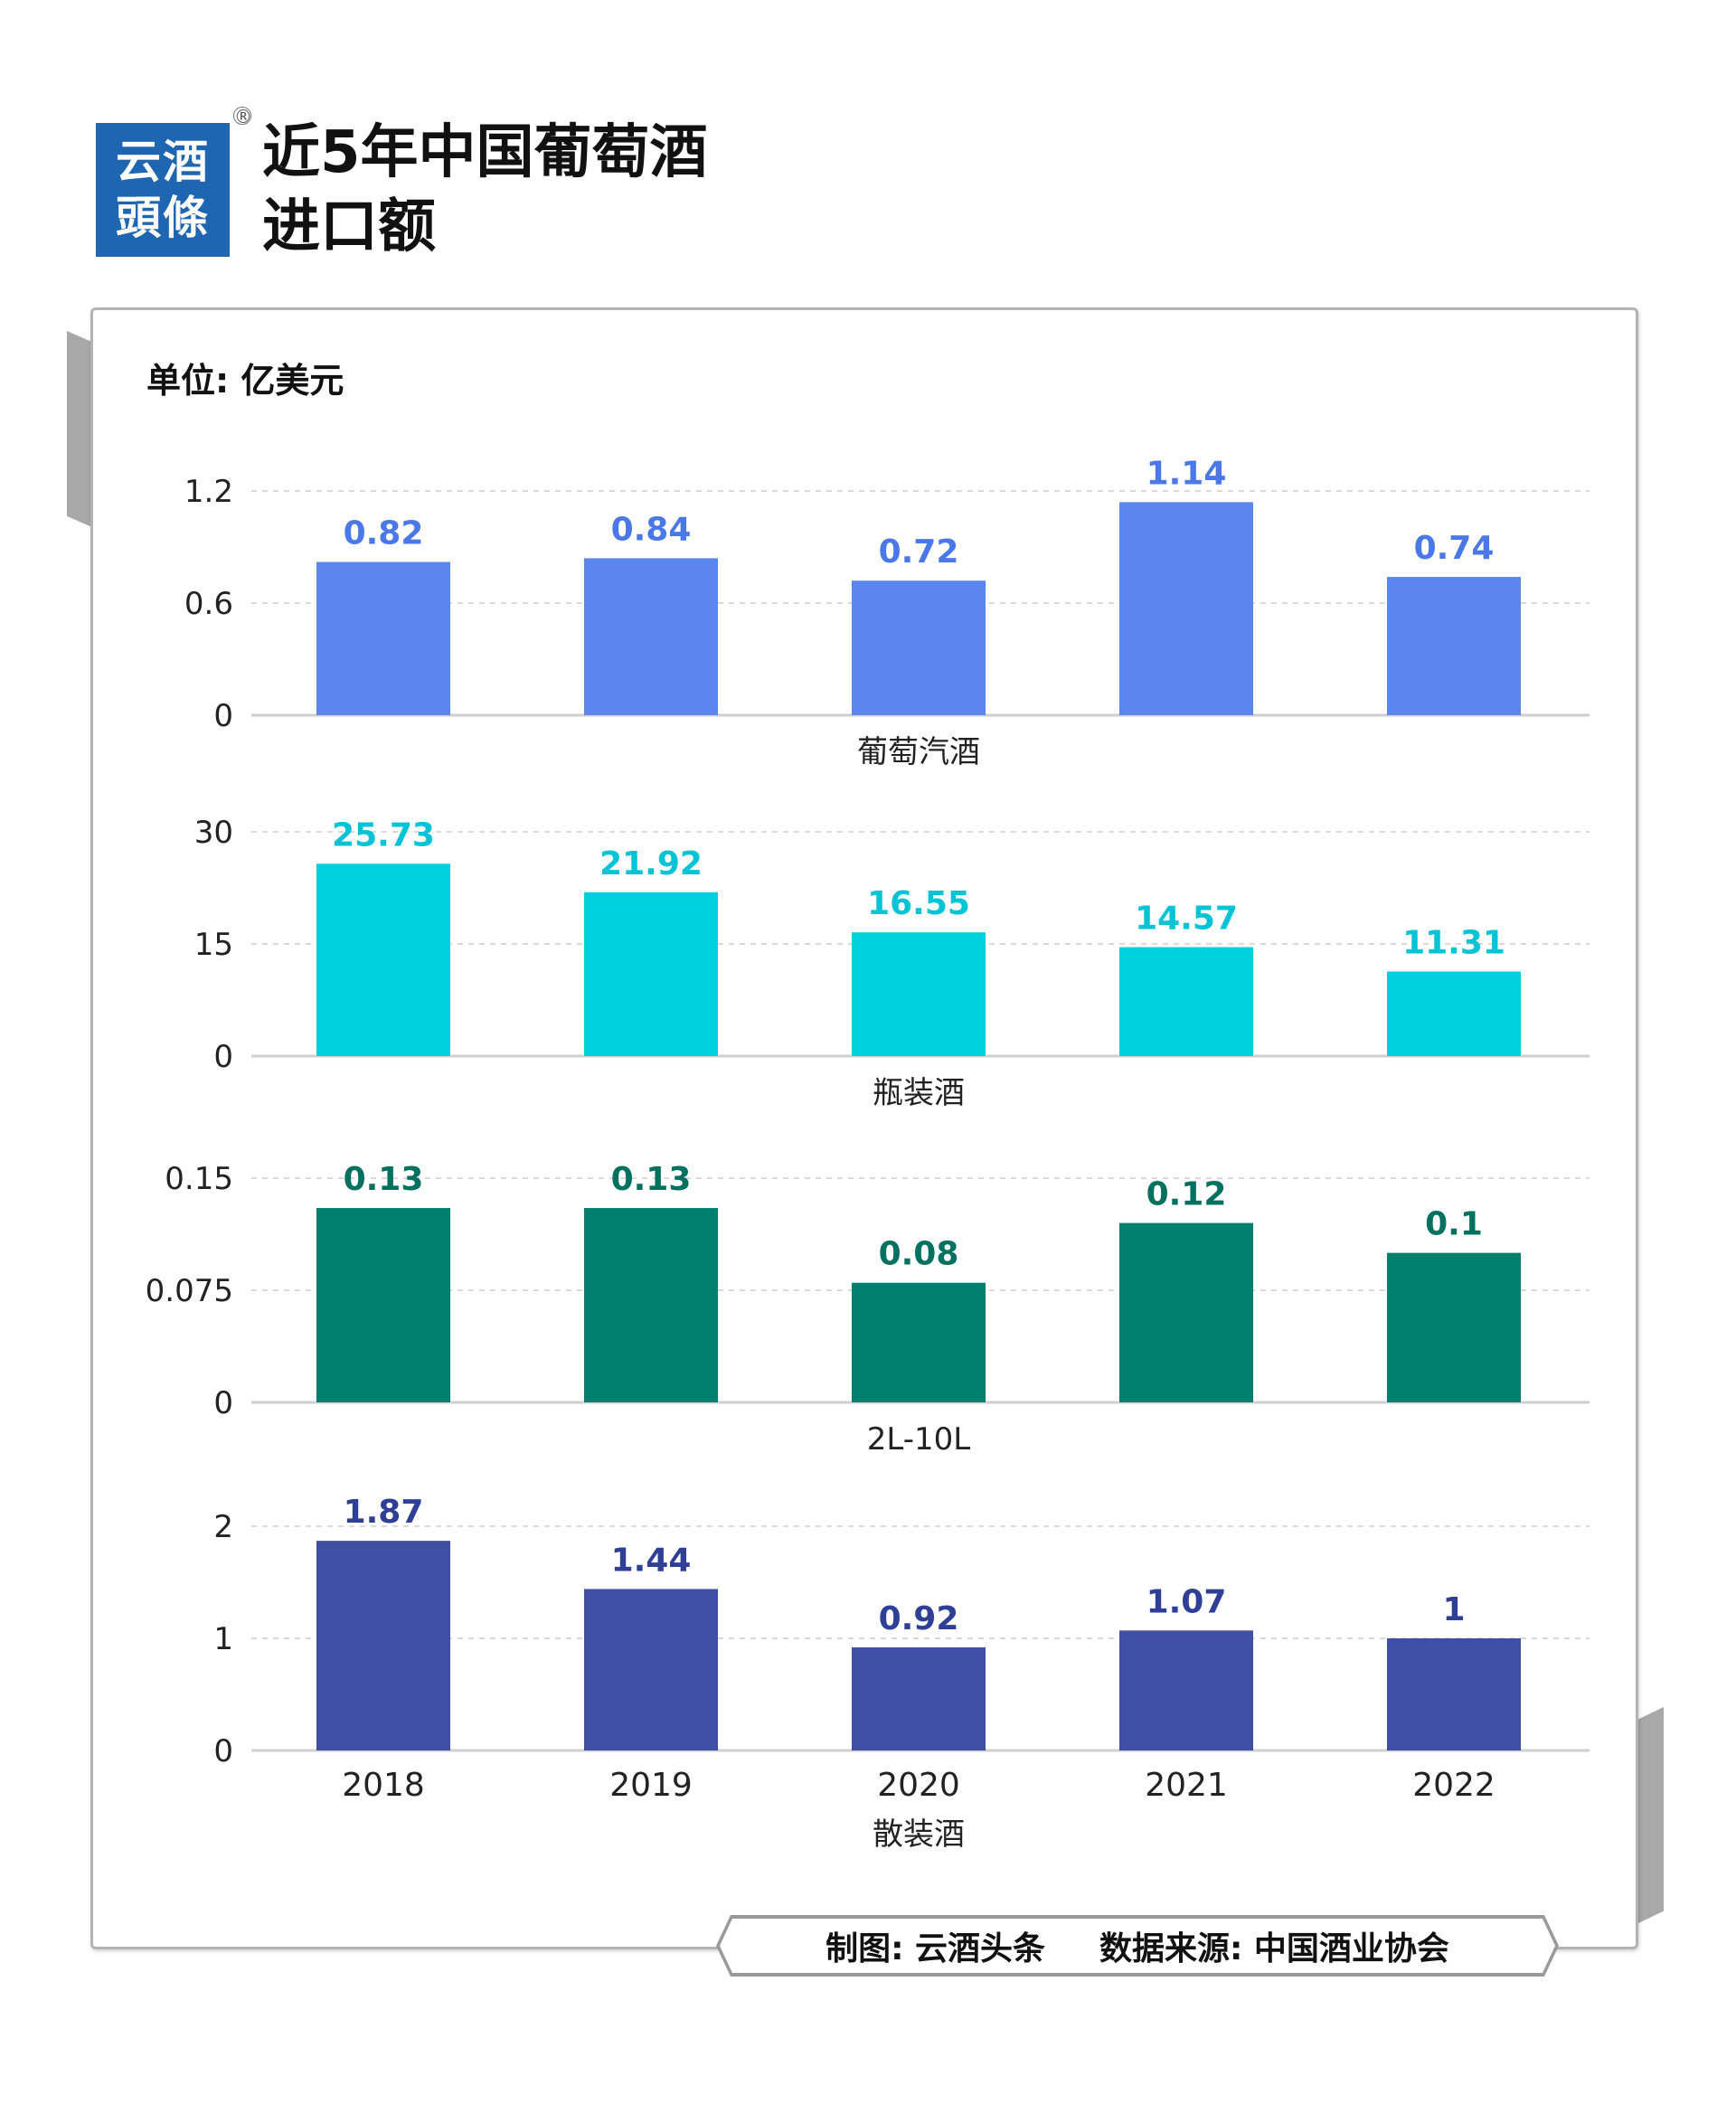 The height and width of the screenshot is (2104, 1736). Describe the element at coordinates (919, 1093) in the screenshot. I see `x-axis-label: 瓶装酒` at that location.